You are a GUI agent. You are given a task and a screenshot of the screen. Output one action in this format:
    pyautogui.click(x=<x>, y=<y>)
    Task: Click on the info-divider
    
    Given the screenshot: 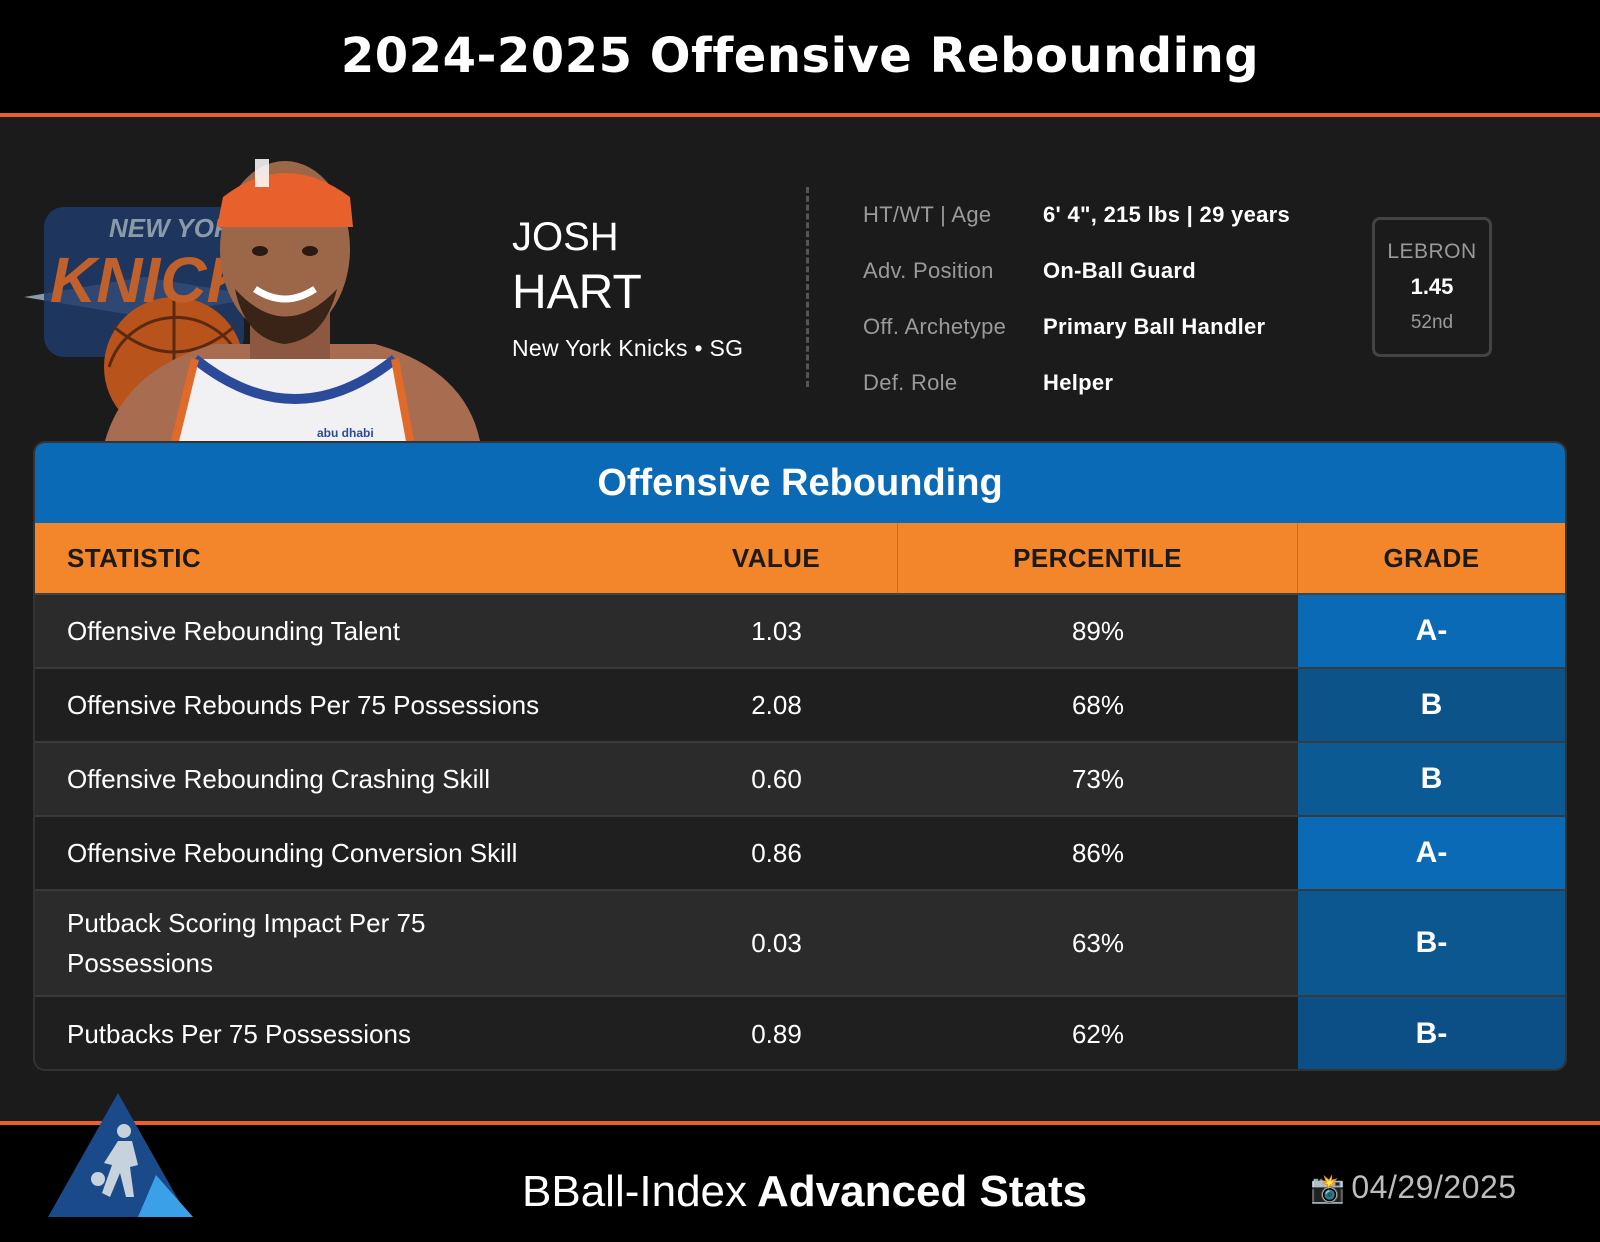 What is the action you would take?
    pyautogui.click(x=807, y=287)
    